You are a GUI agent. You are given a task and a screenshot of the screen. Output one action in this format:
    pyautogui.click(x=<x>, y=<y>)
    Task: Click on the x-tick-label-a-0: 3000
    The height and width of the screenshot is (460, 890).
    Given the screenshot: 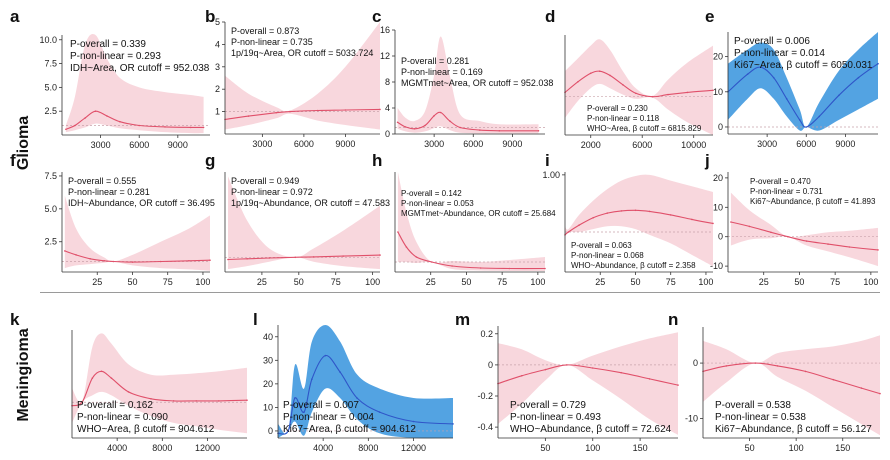 What is the action you would take?
    pyautogui.click(x=101, y=145)
    